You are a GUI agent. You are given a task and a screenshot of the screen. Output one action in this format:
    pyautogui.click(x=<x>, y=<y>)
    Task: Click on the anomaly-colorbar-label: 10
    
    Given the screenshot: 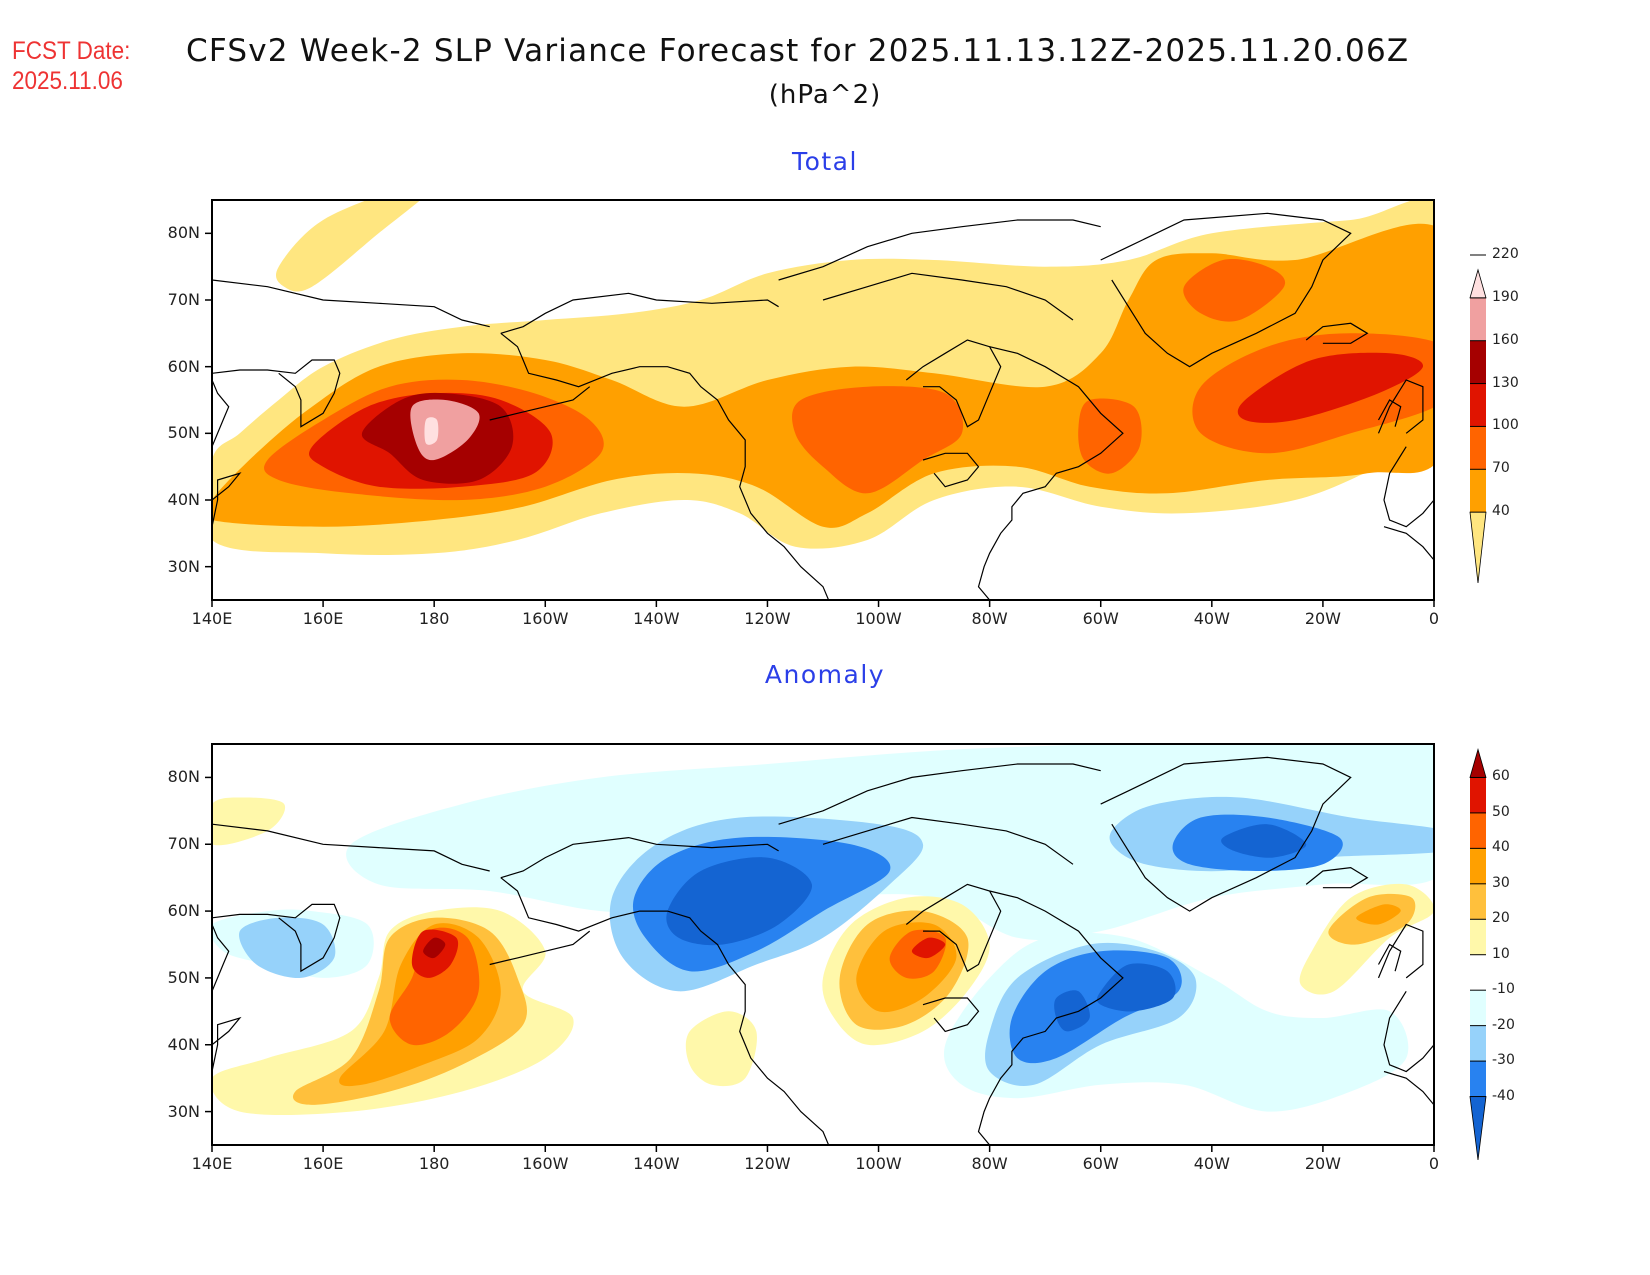 What is the action you would take?
    pyautogui.click(x=1501, y=953)
    